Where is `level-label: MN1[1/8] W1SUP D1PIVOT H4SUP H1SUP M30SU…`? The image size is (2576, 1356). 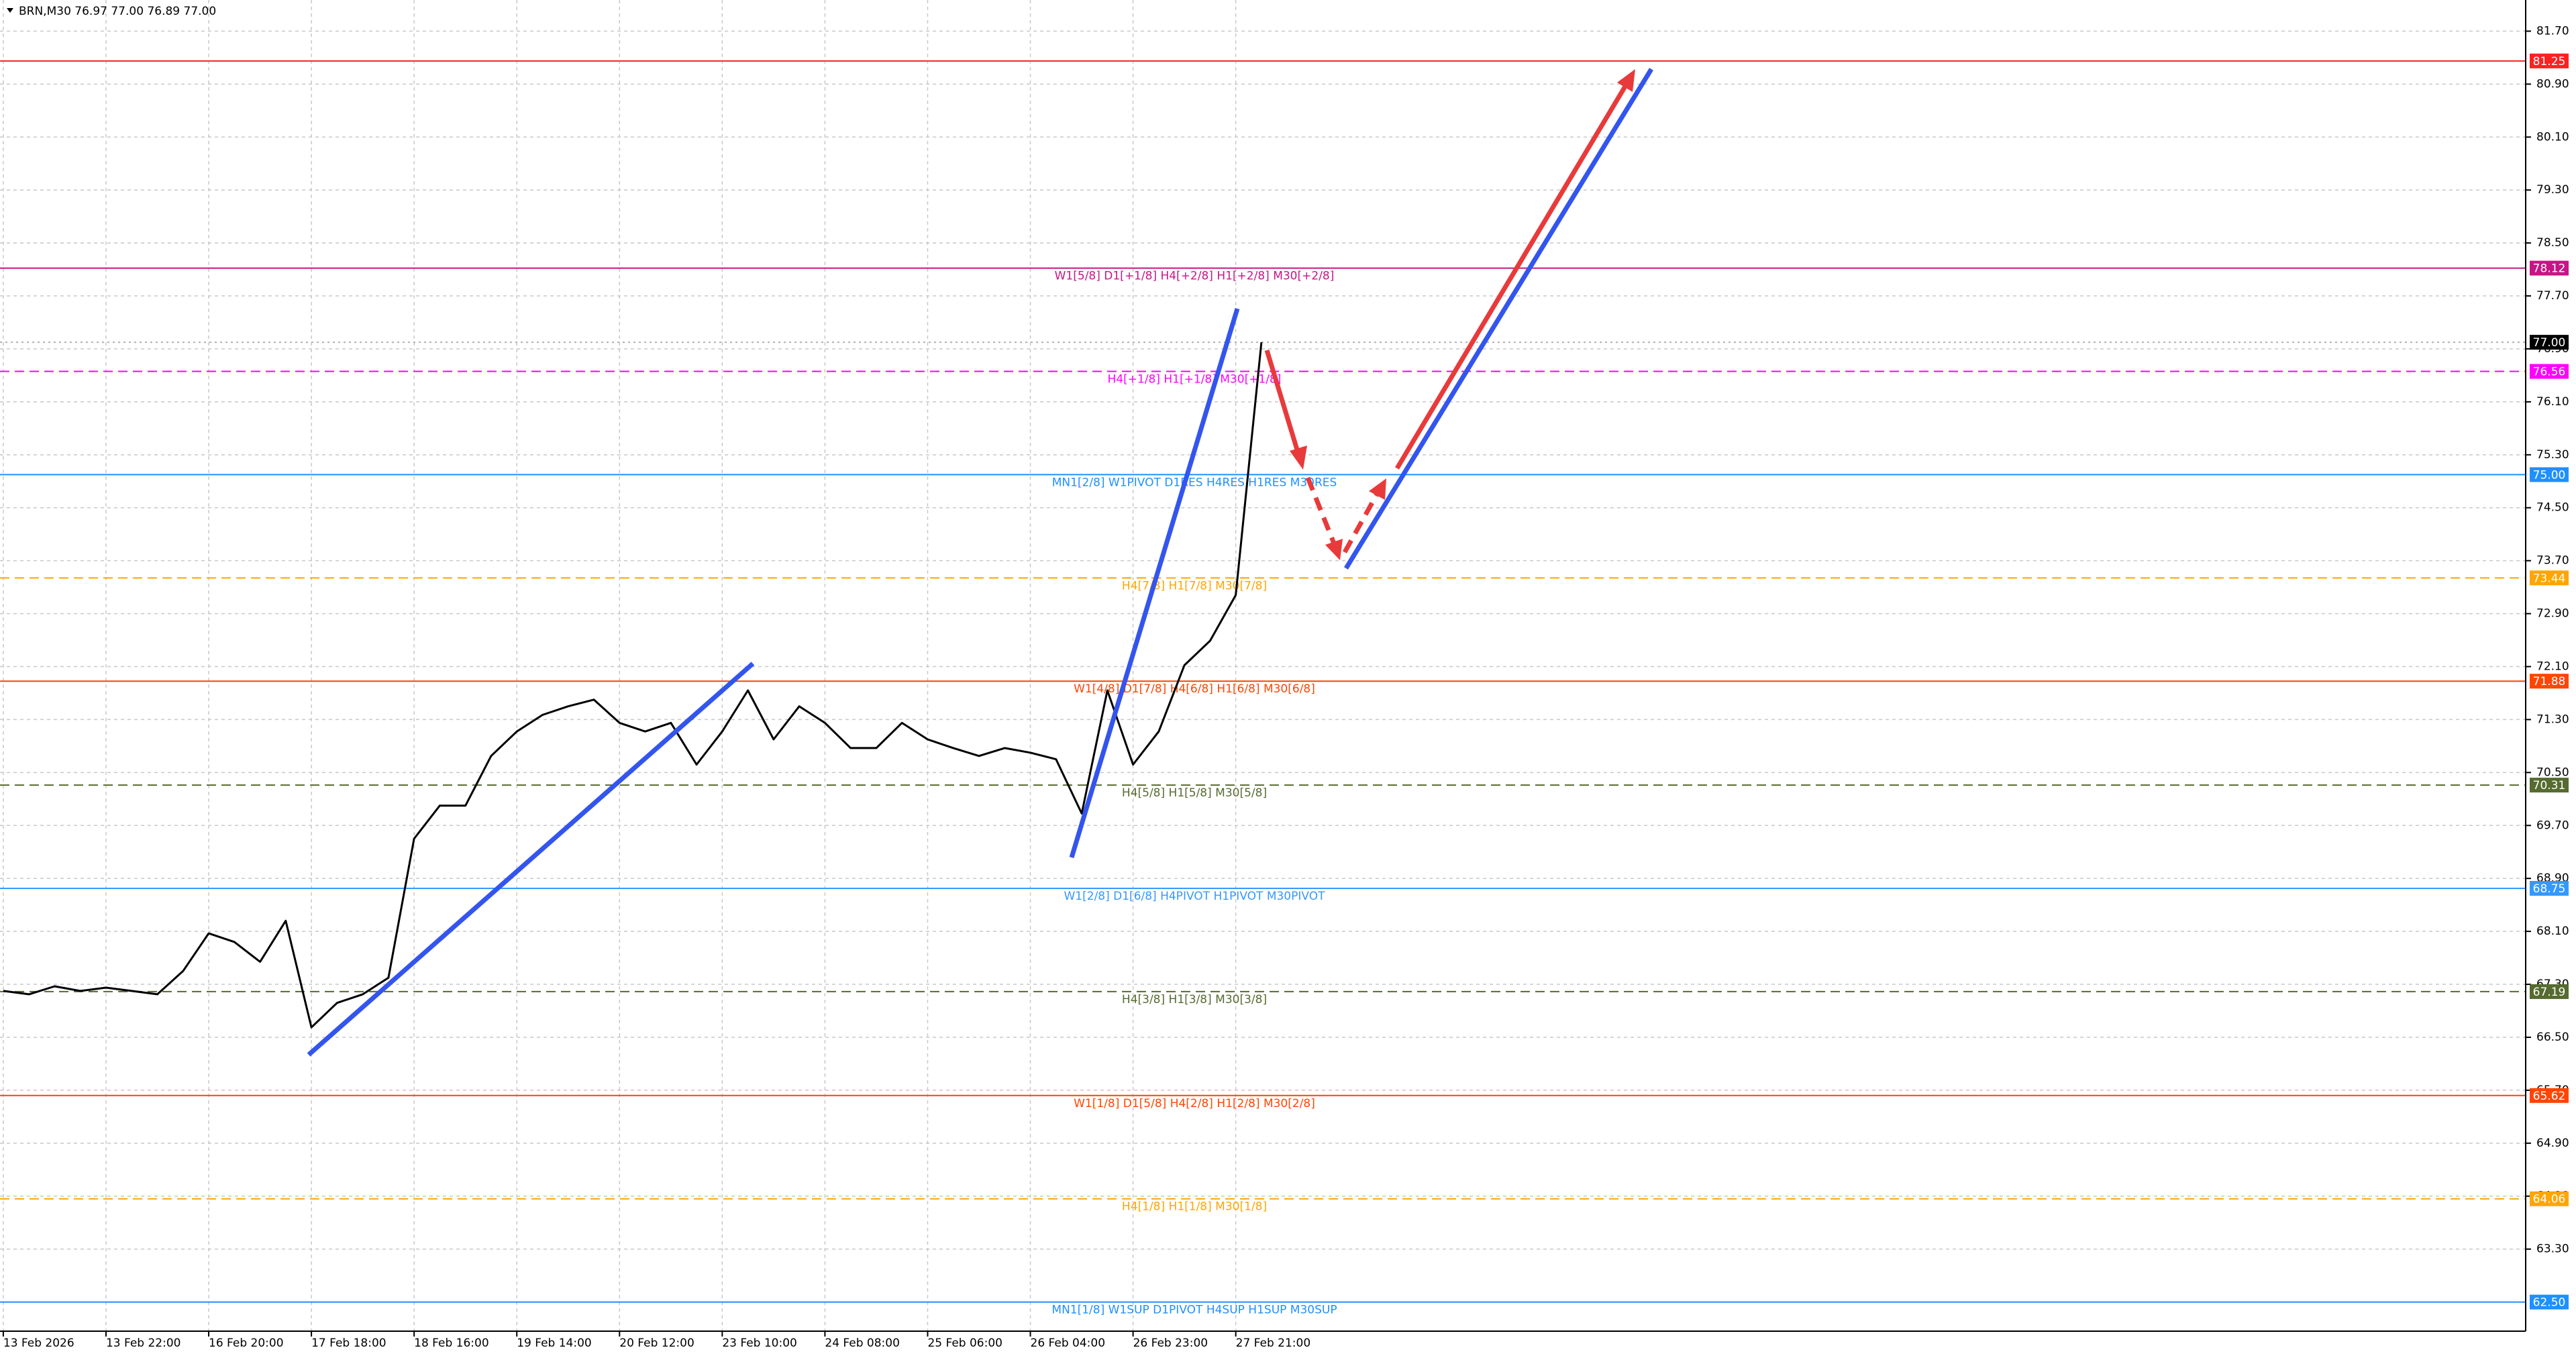
level-label: MN1[1/8] W1SUP D1PIVOT H4SUP H1SUP M30SU… is located at coordinates (1194, 1310).